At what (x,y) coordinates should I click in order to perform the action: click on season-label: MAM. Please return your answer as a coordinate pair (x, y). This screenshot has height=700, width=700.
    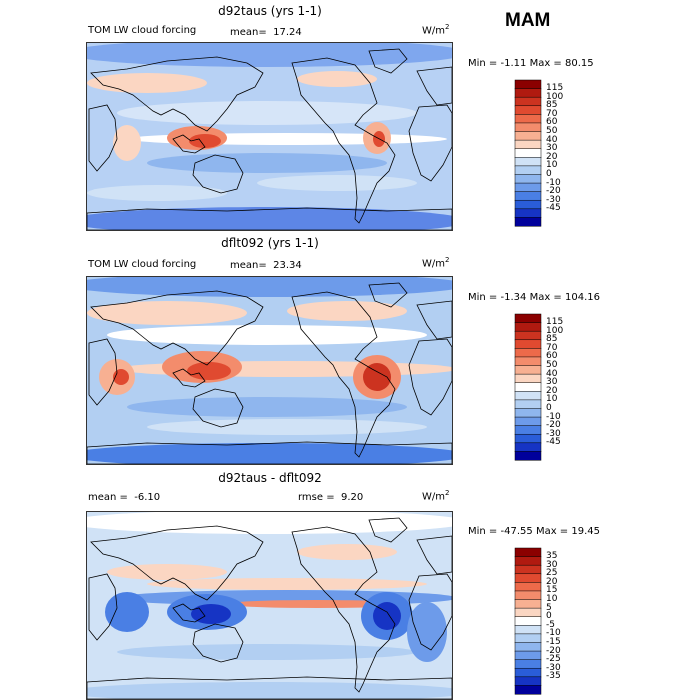
    Looking at the image, I should click on (528, 20).